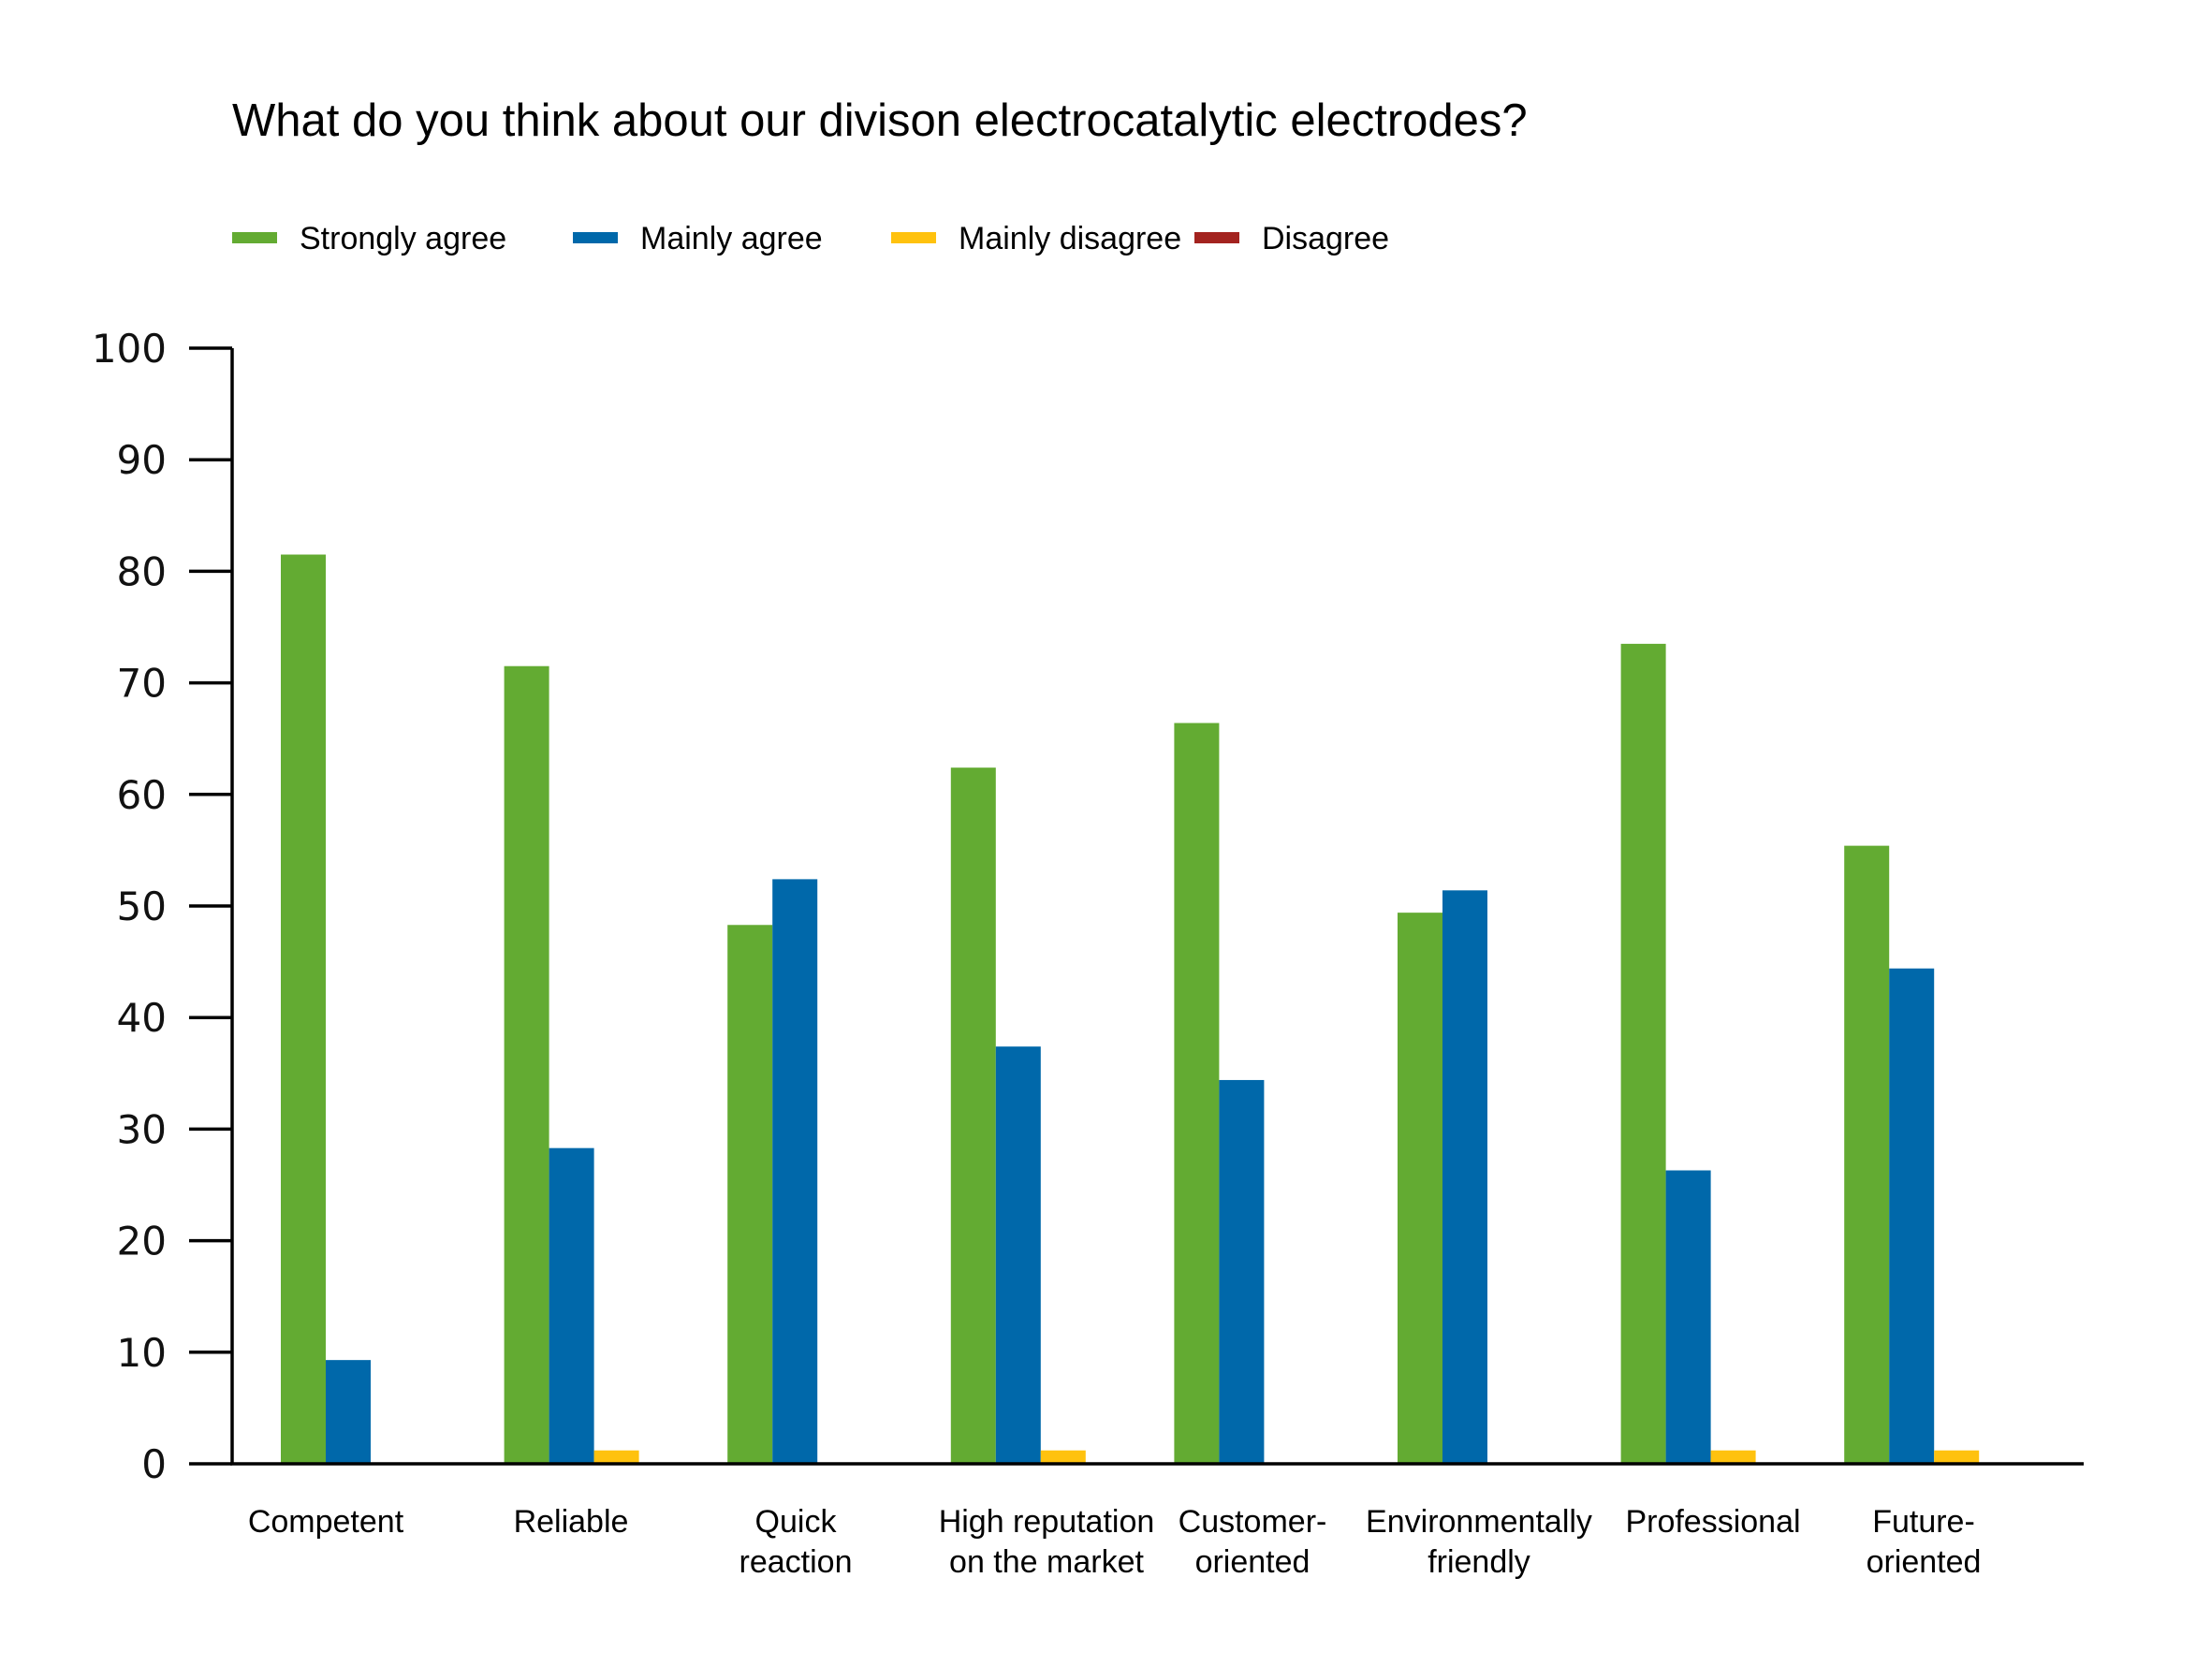  What do you see at coordinates (526, 1064) in the screenshot?
I see `bar-strongly-agree-reliable` at bounding box center [526, 1064].